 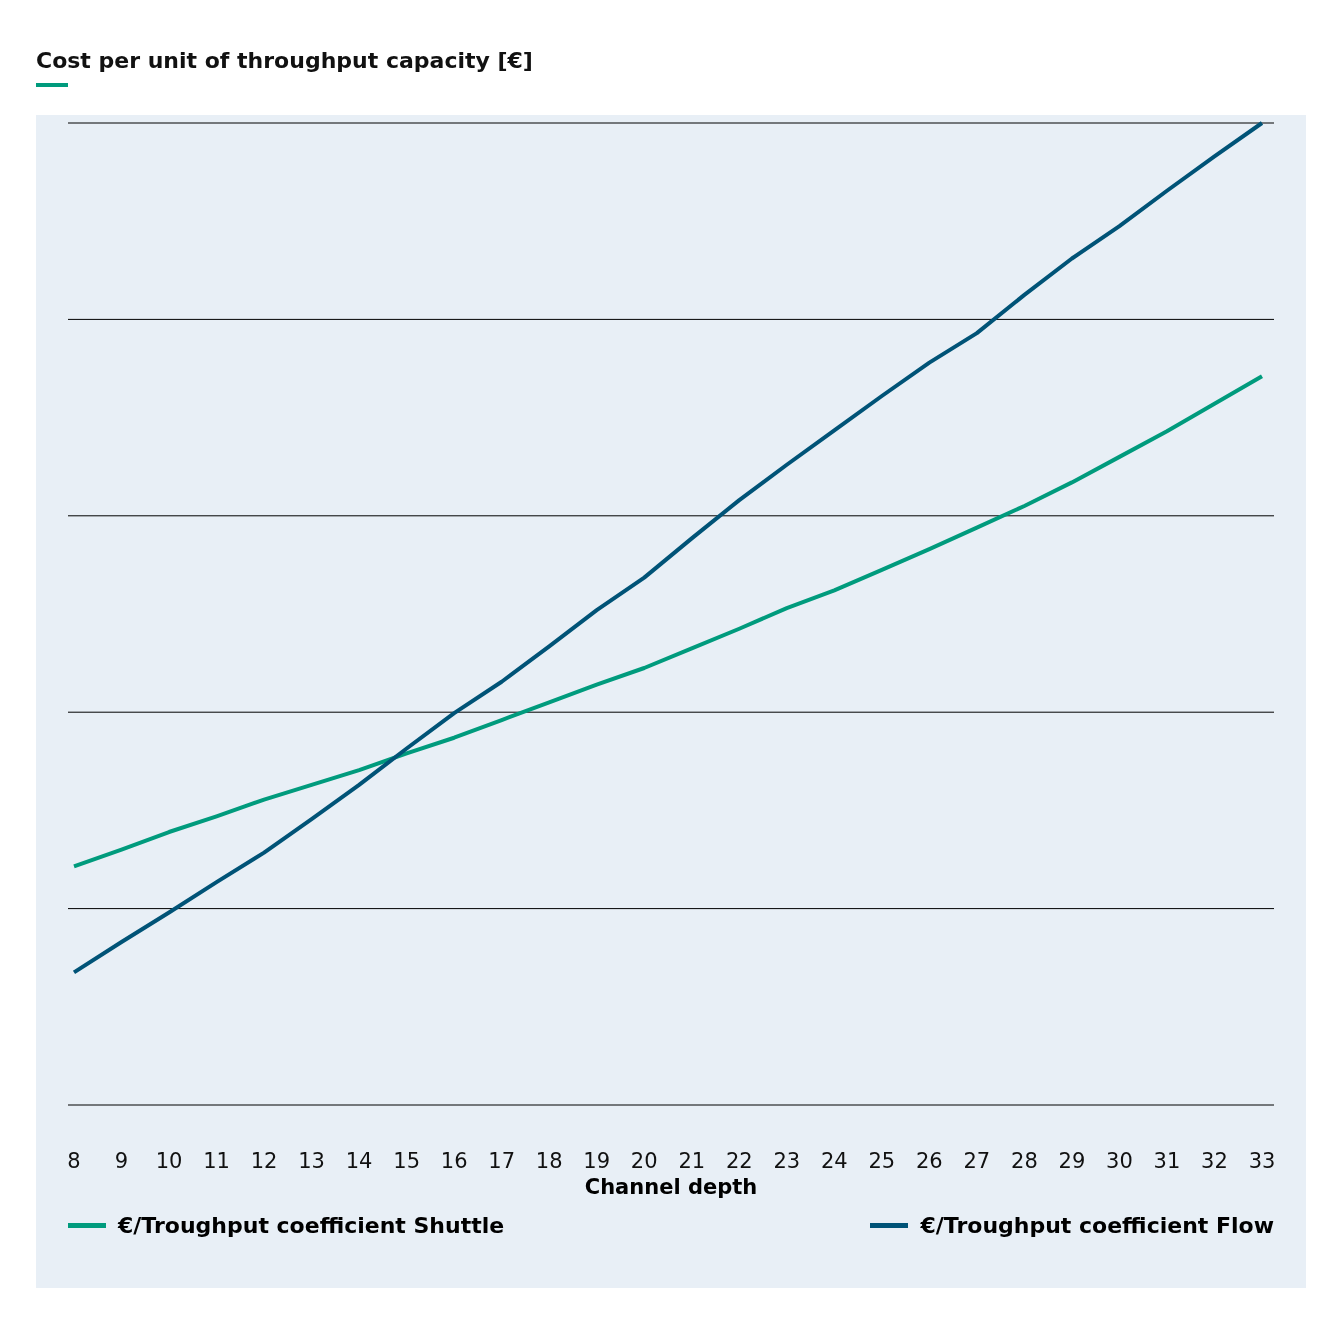 I want to click on x-tick-label: 8, so click(x=74, y=1160).